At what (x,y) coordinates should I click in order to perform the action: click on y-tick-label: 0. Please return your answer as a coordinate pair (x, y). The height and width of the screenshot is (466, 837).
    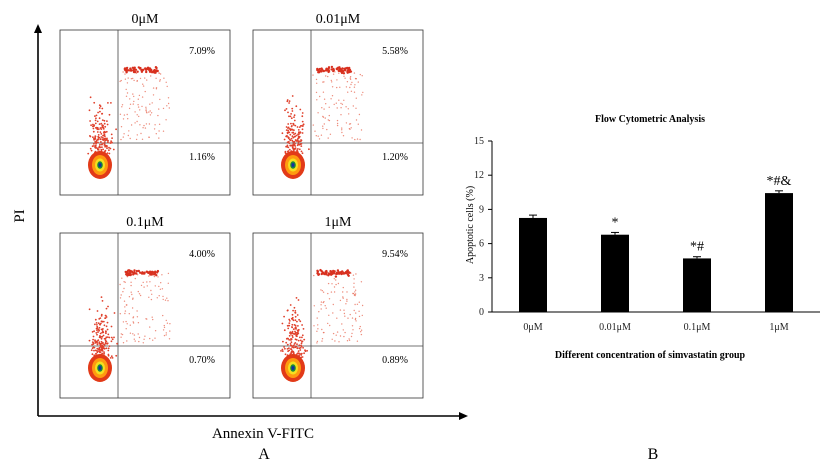
    Looking at the image, I should click on (481, 312).